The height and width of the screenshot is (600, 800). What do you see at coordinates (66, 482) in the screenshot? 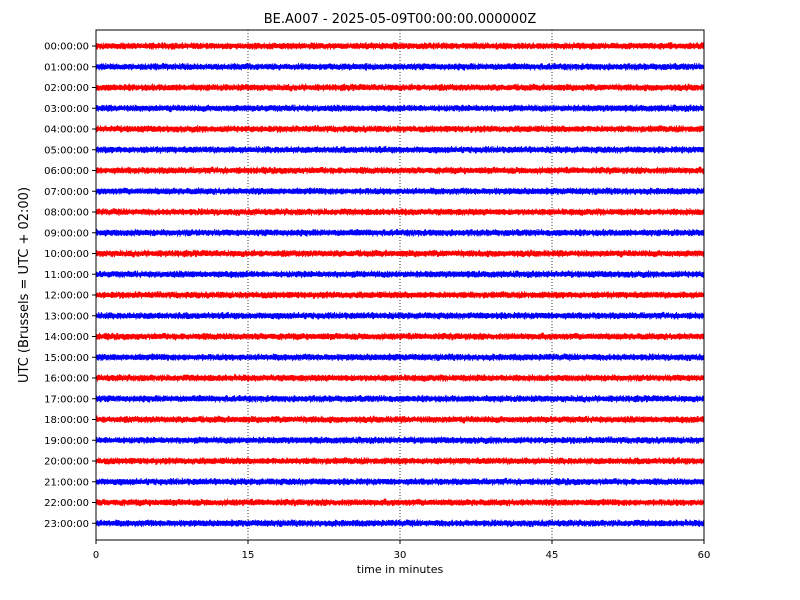
I see `y-tick-label: 21:00:00` at bounding box center [66, 482].